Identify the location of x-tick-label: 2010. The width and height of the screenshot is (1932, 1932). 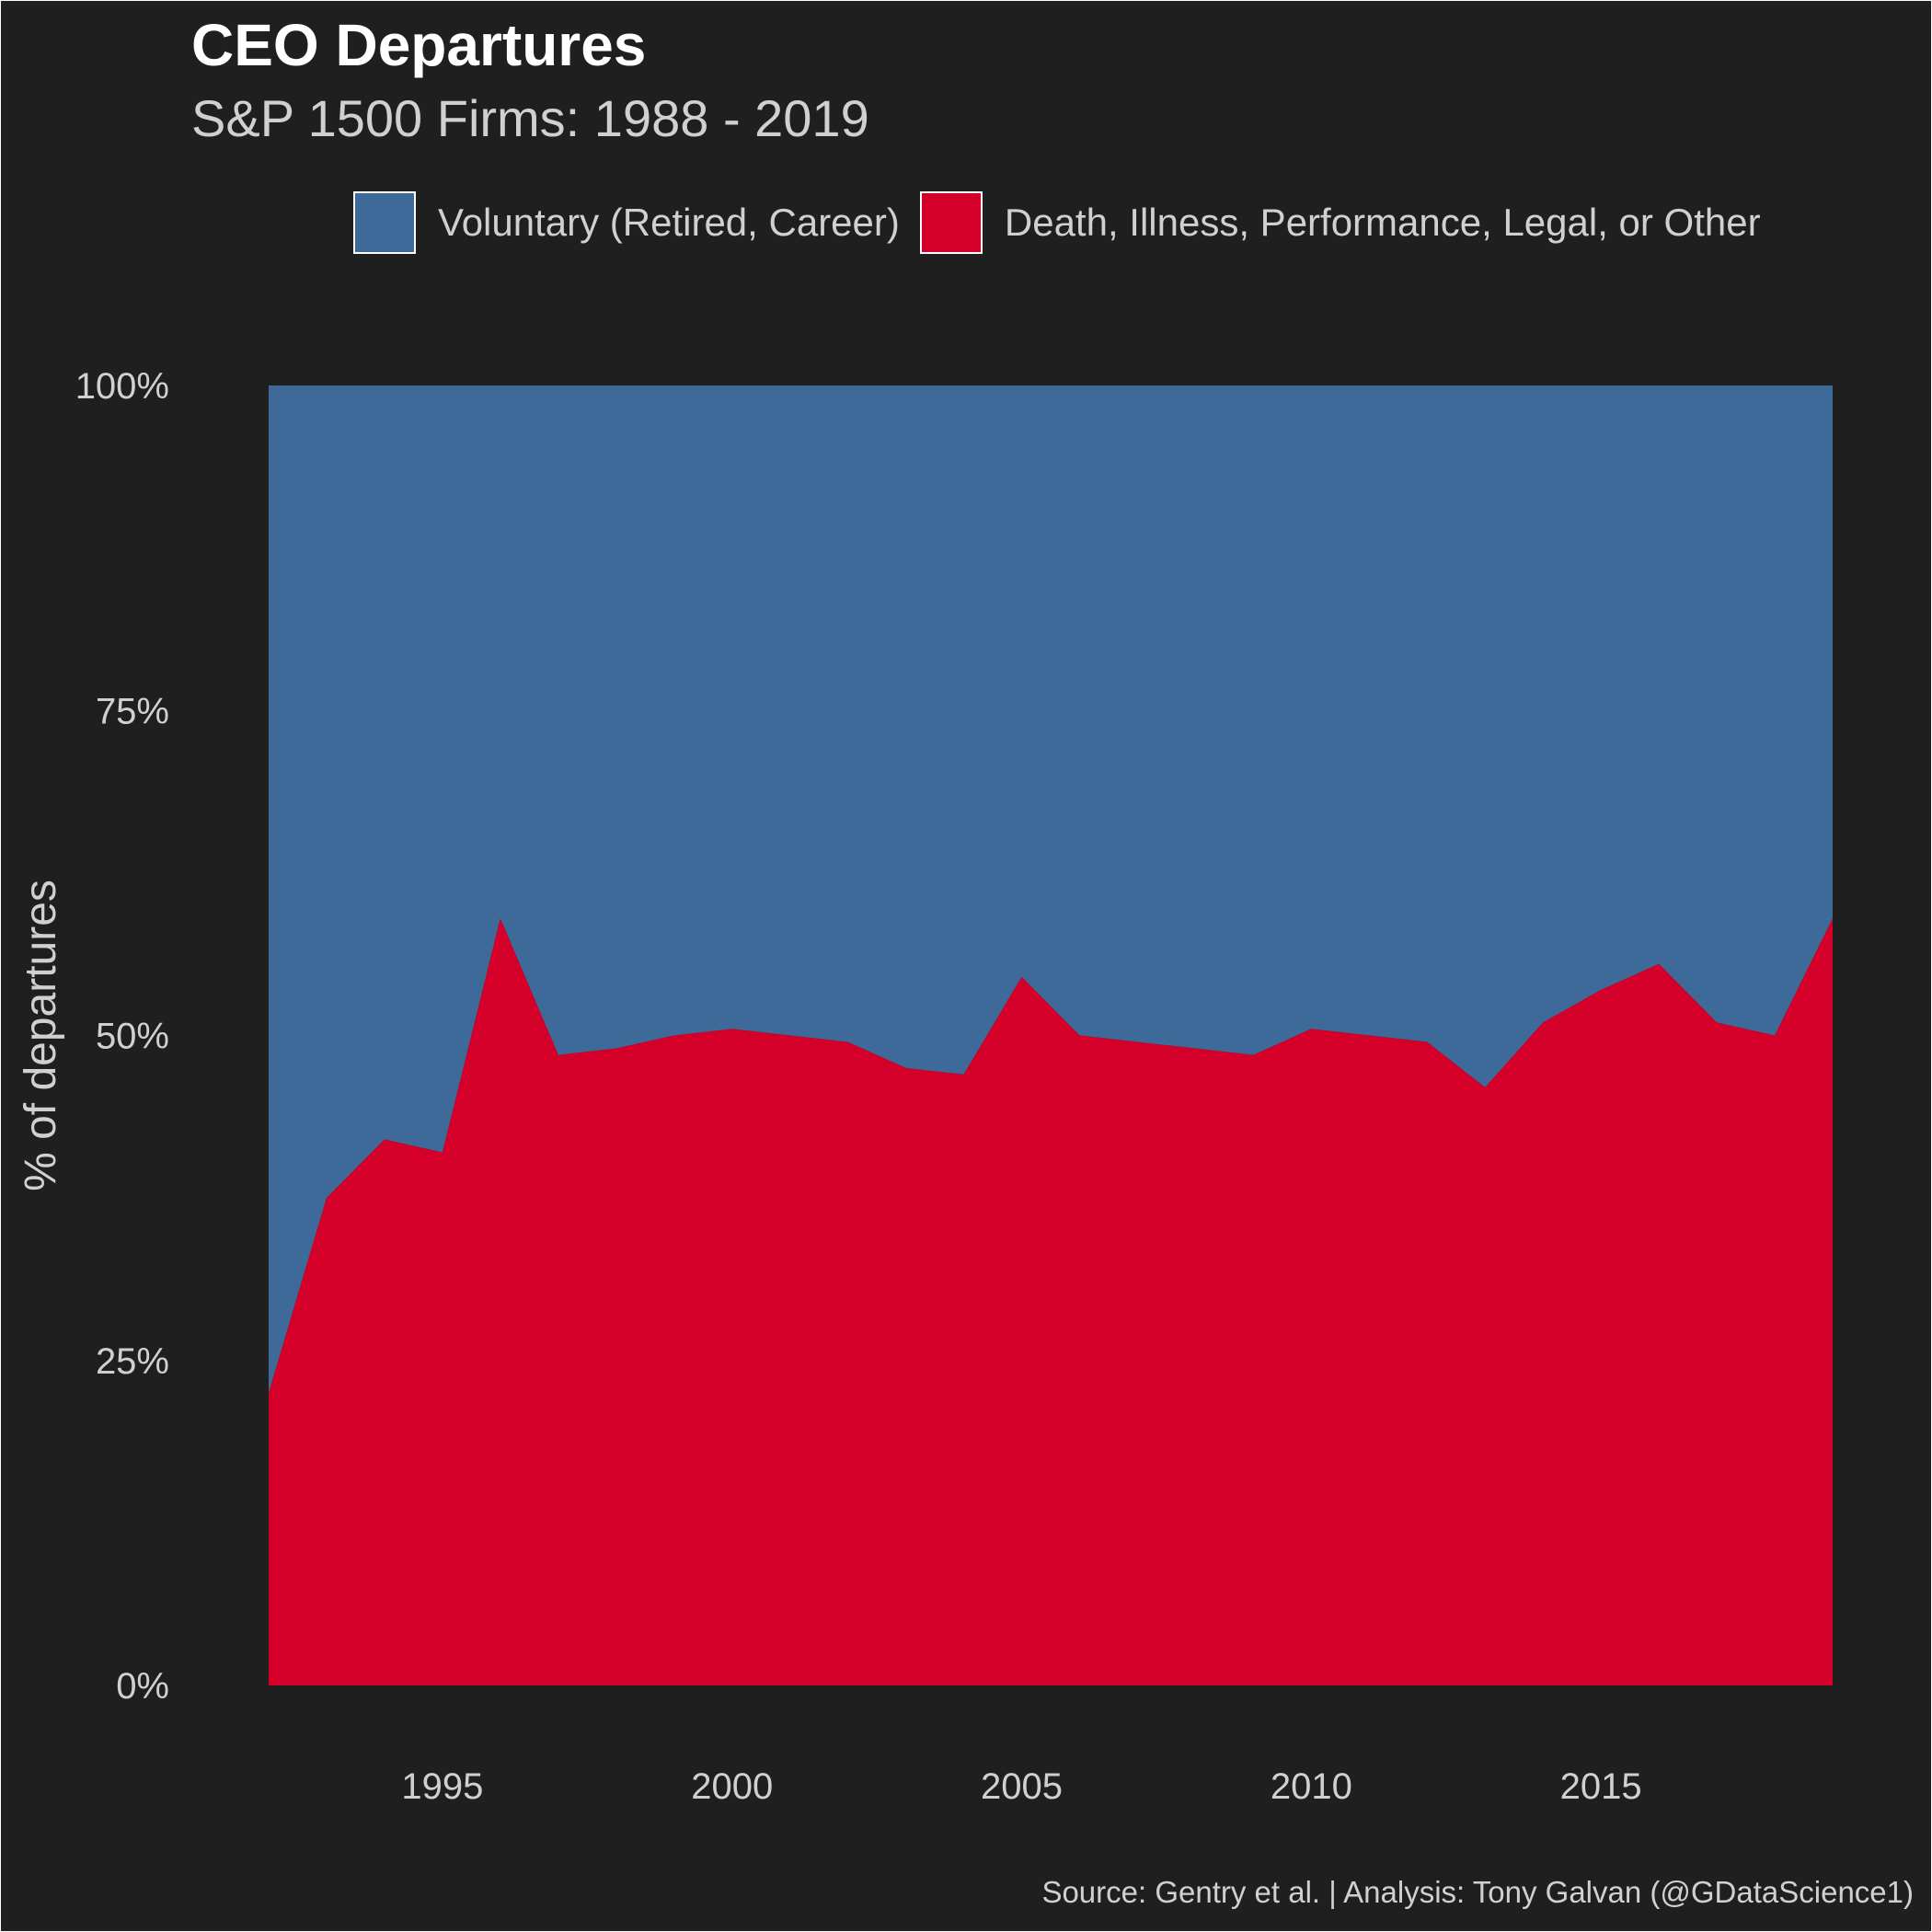
(1311, 1786).